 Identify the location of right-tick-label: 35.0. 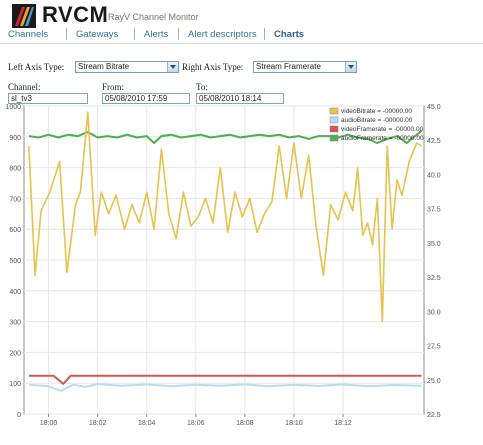
(434, 244).